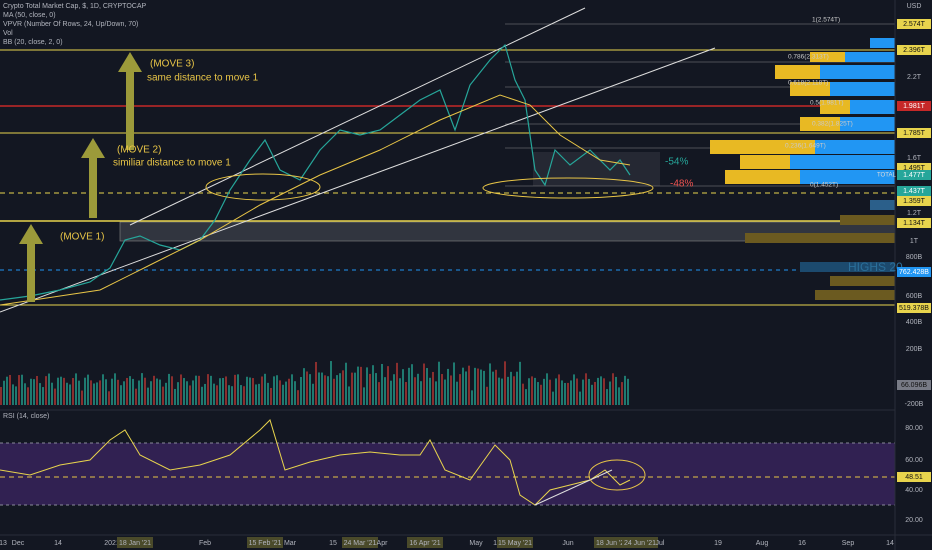 The width and height of the screenshot is (932, 550). What do you see at coordinates (263, 187) in the screenshot?
I see `ellipse` at bounding box center [263, 187].